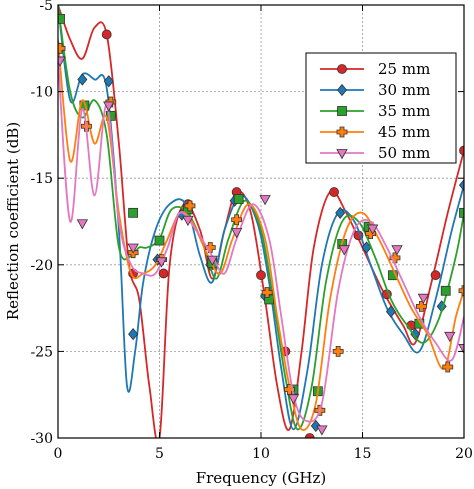  Describe the element at coordinates (58, 454) in the screenshot. I see `x-tick-label: 0` at that location.